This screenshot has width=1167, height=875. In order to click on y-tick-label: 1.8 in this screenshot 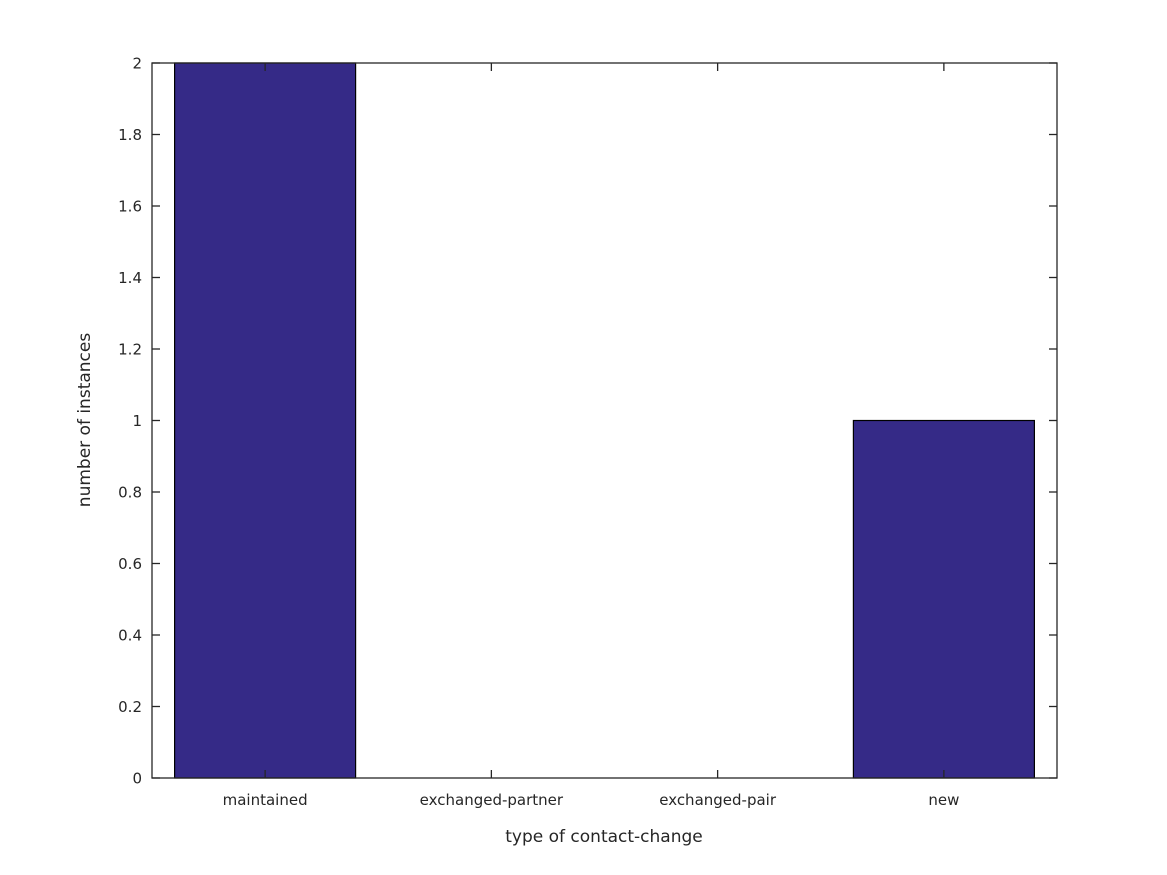, I will do `click(130, 135)`.